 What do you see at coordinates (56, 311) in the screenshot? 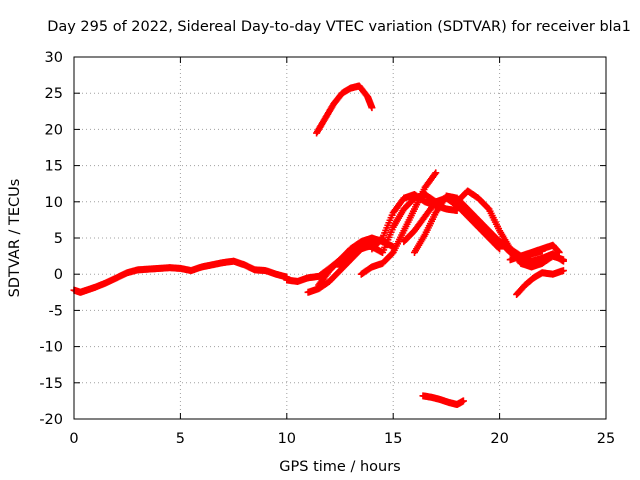
I see `y-tick-label: -5` at bounding box center [56, 311].